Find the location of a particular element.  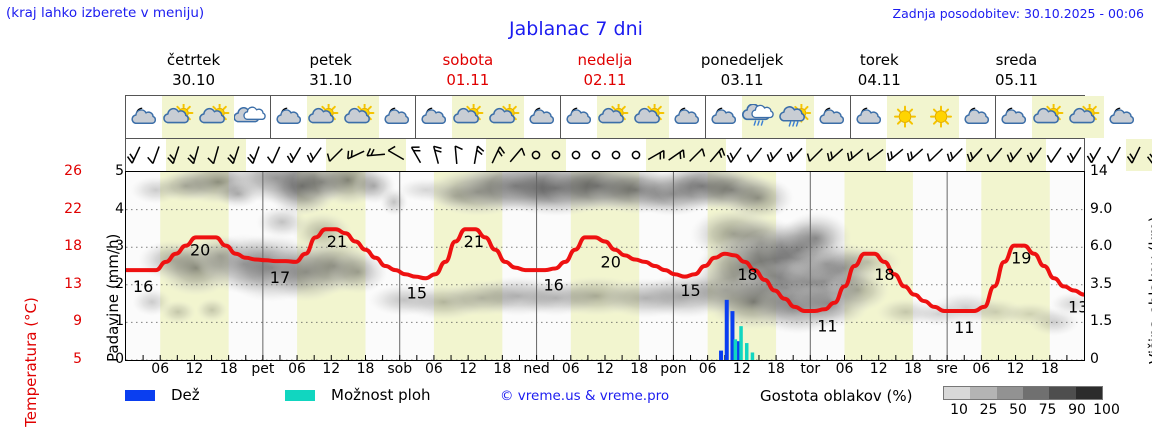

location-menu-note: (kraj lahko izberete v meniju) is located at coordinates (105, 13).